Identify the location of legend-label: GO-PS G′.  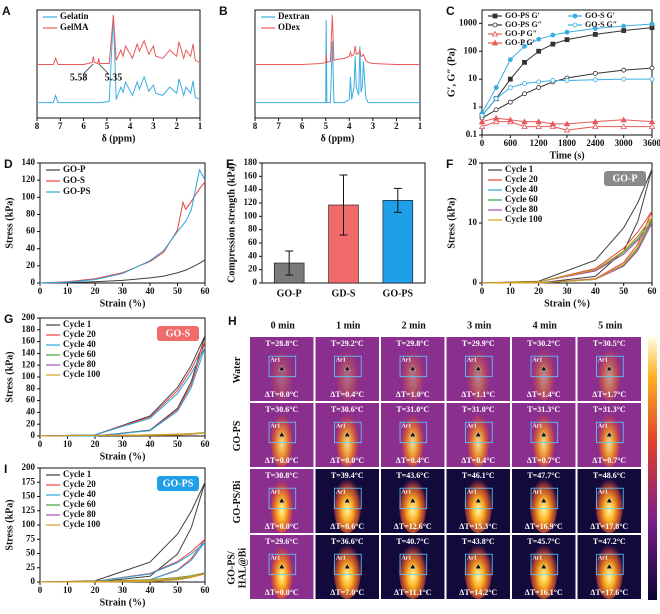
(522, 15).